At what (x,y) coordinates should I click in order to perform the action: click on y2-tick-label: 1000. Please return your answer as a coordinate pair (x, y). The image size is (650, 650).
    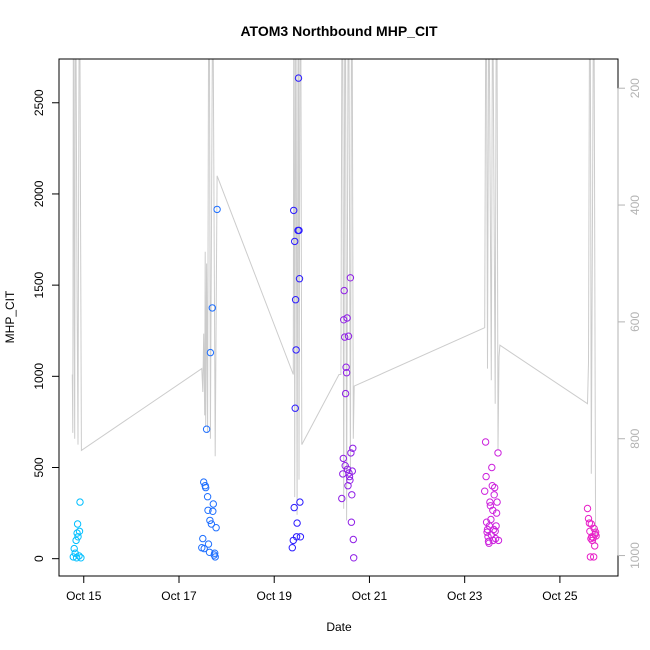
    Looking at the image, I should click on (635, 555).